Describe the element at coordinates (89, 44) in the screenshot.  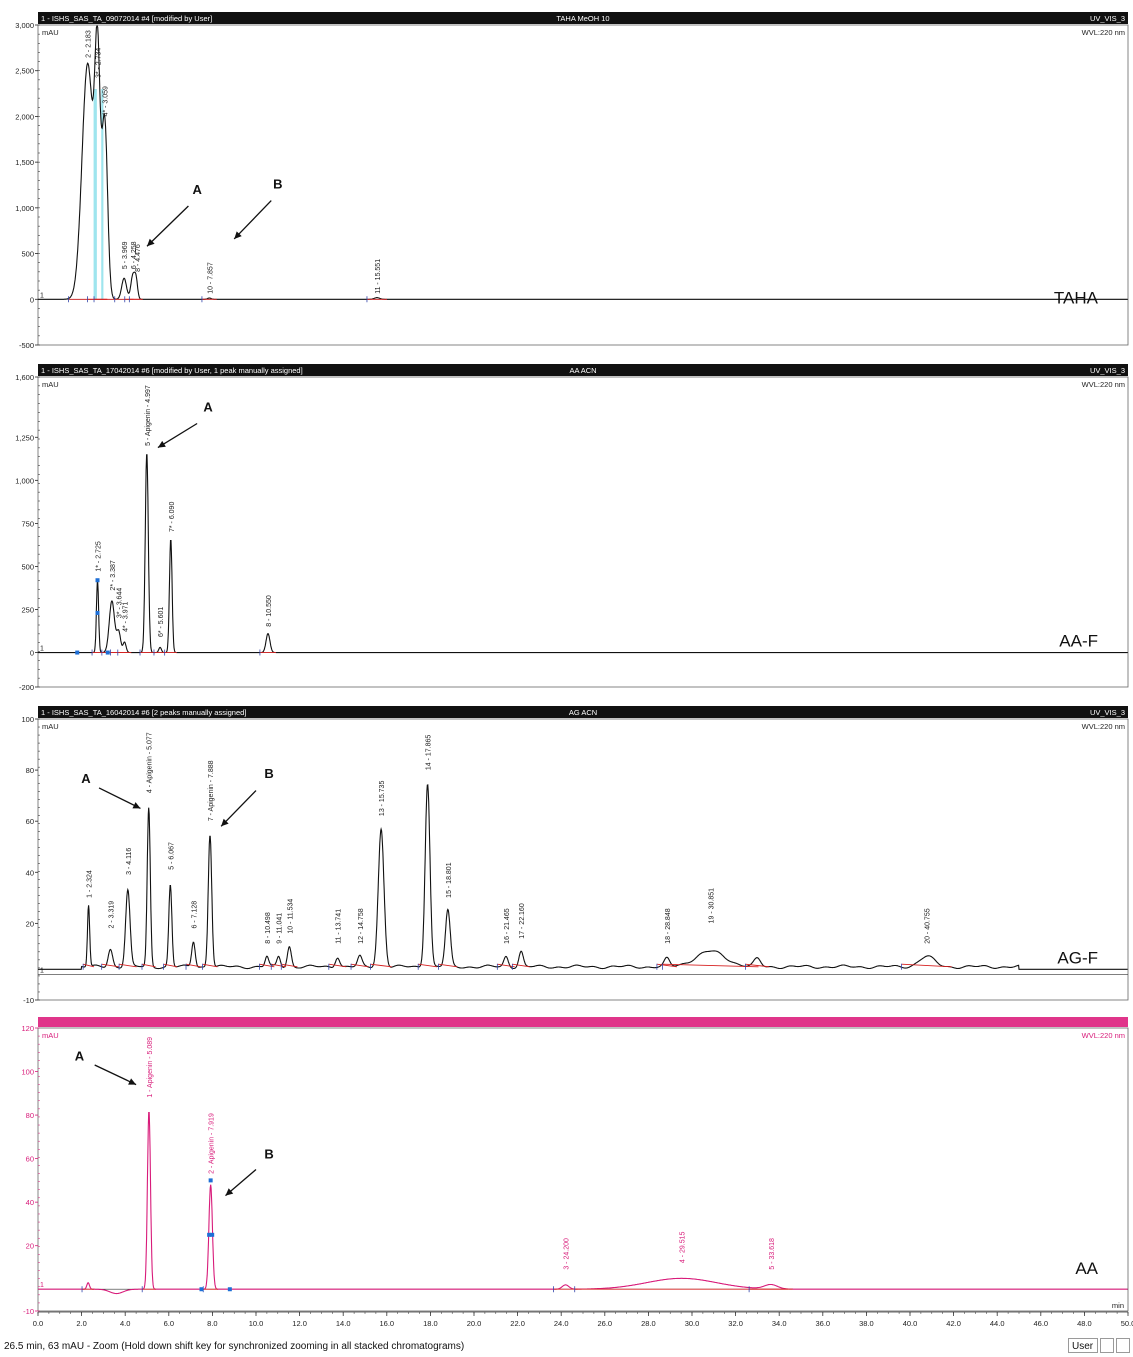
I see `peak-label: 2 - 2.183` at that location.